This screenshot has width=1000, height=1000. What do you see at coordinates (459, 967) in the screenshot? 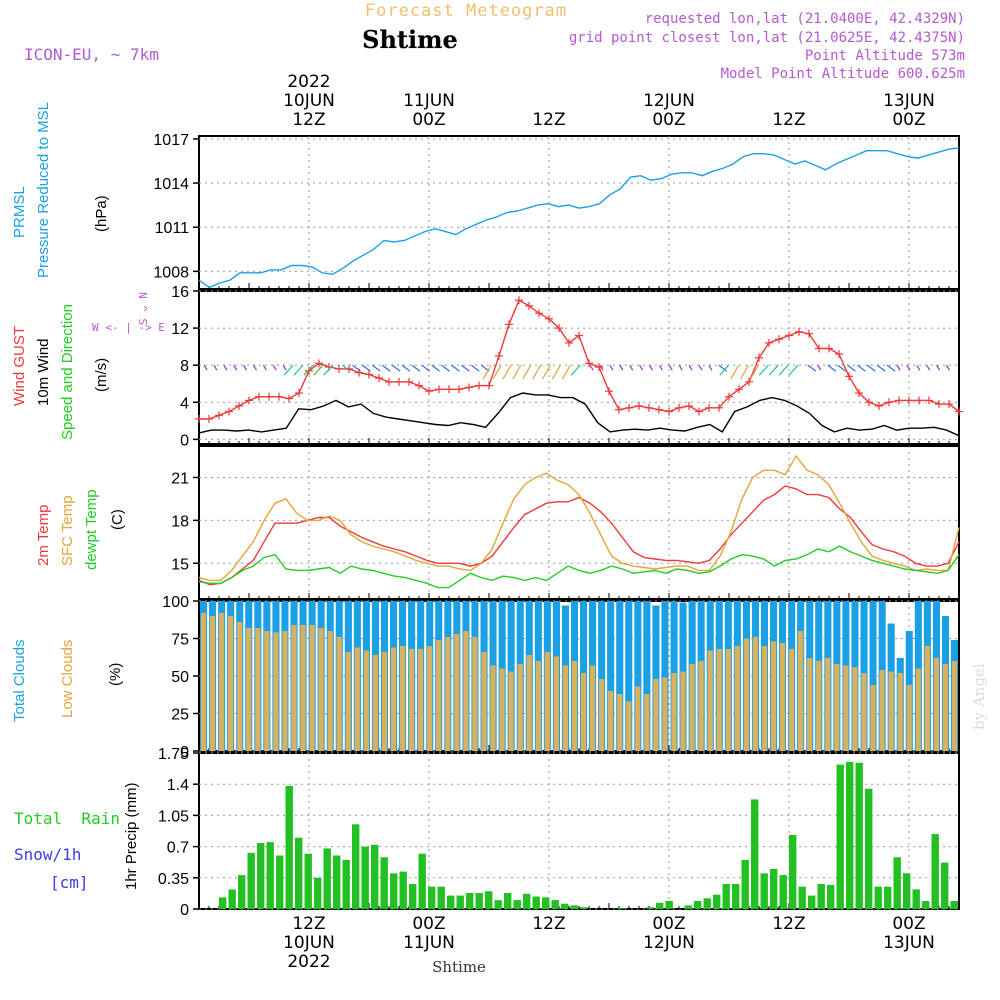
I see `footer-location: Shtime` at bounding box center [459, 967].